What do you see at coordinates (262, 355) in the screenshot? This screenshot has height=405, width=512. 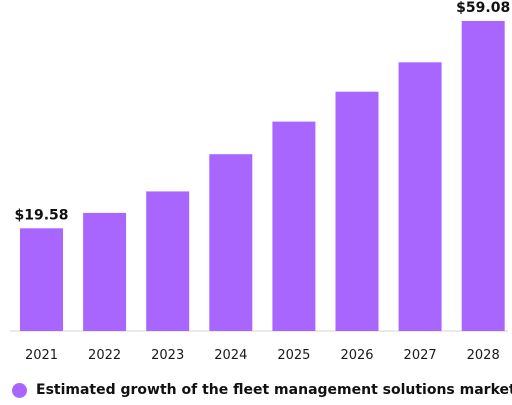 I see `x-tick-labels-group: 2021 2022 2023 2024 2025 2026 2027 2028` at bounding box center [262, 355].